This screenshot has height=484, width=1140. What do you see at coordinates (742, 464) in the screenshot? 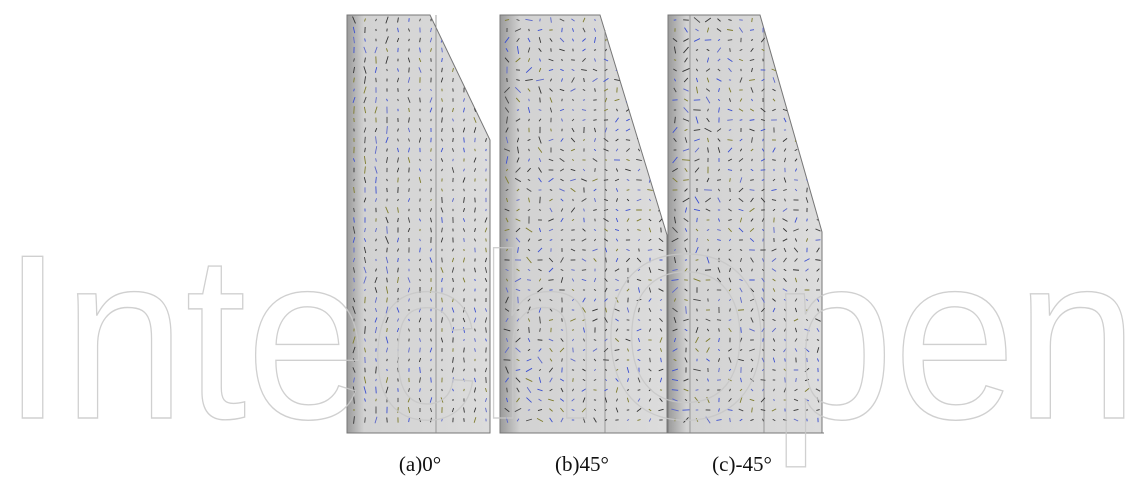
I see `caption: (c)-45°` at bounding box center [742, 464].